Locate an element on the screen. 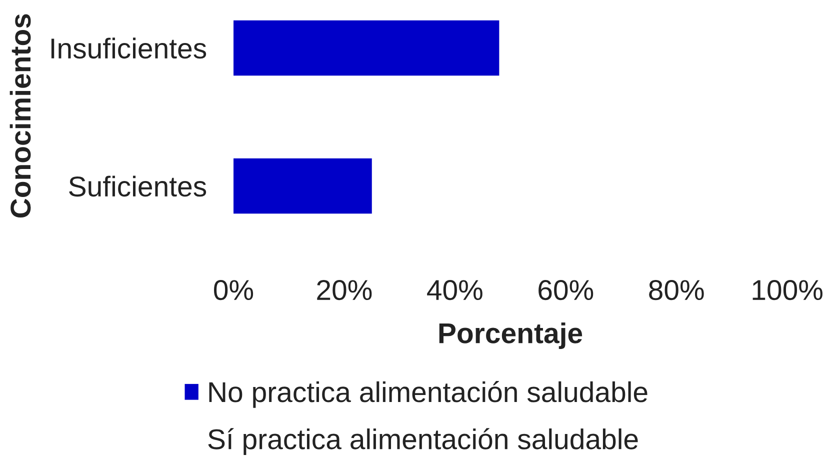  y-tick-label: Suficientes is located at coordinates (137, 186).